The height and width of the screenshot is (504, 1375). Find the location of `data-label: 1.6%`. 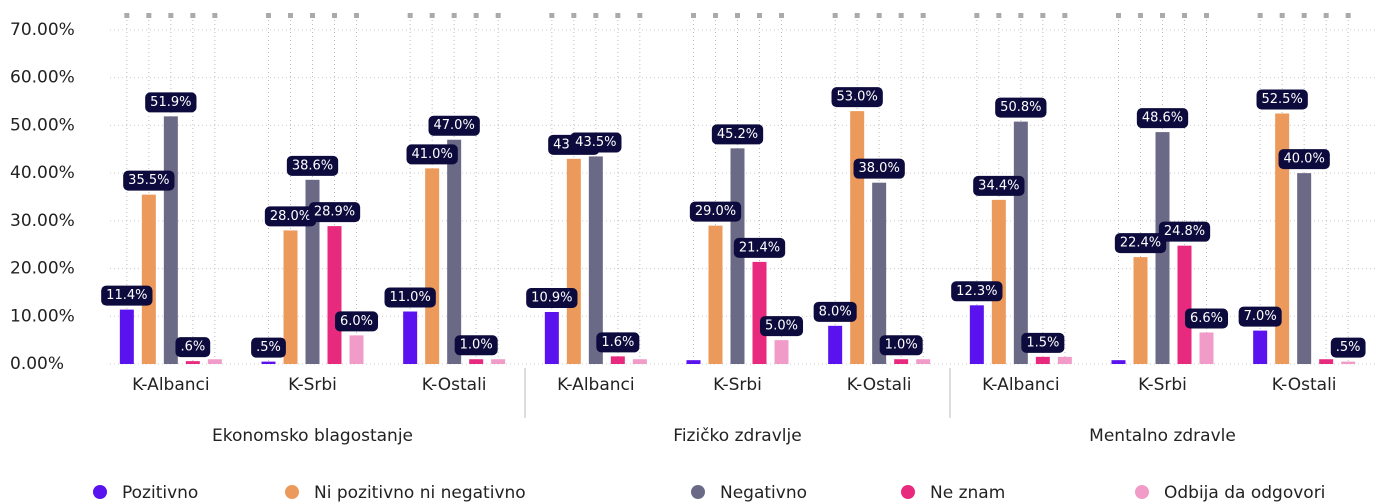

data-label: 1.6% is located at coordinates (617, 342).